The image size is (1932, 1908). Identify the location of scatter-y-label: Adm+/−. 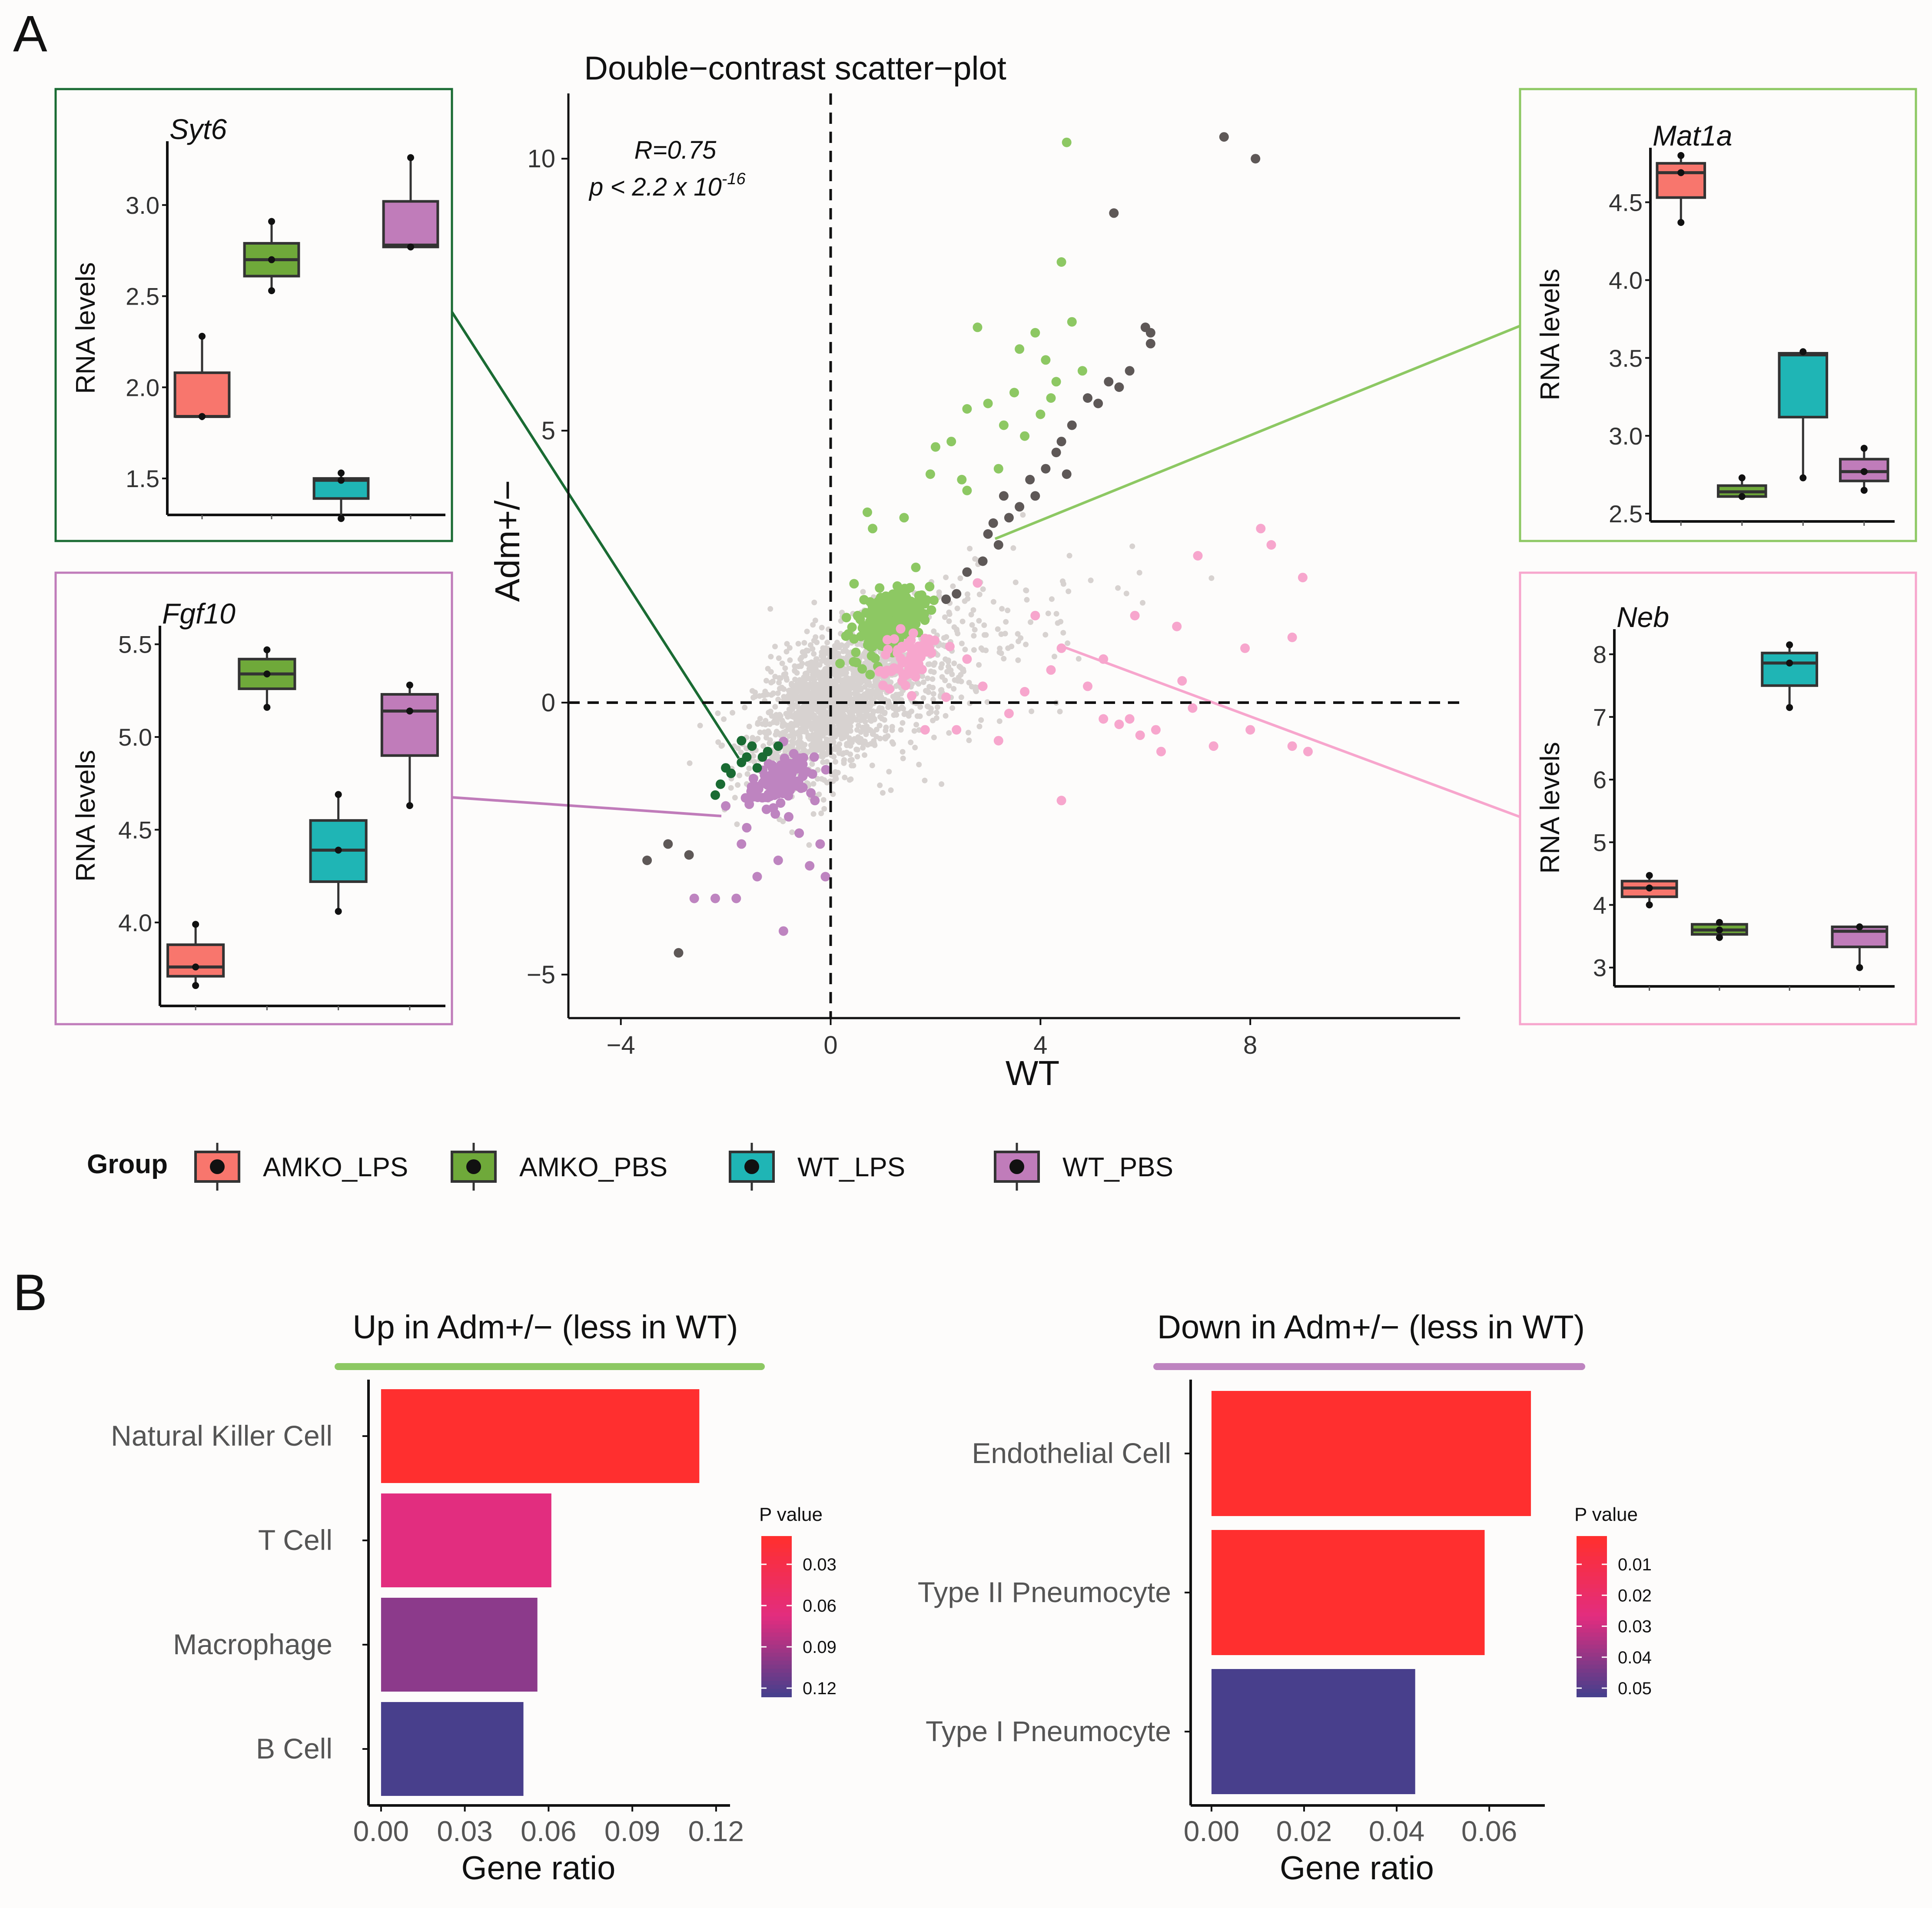
(507, 541).